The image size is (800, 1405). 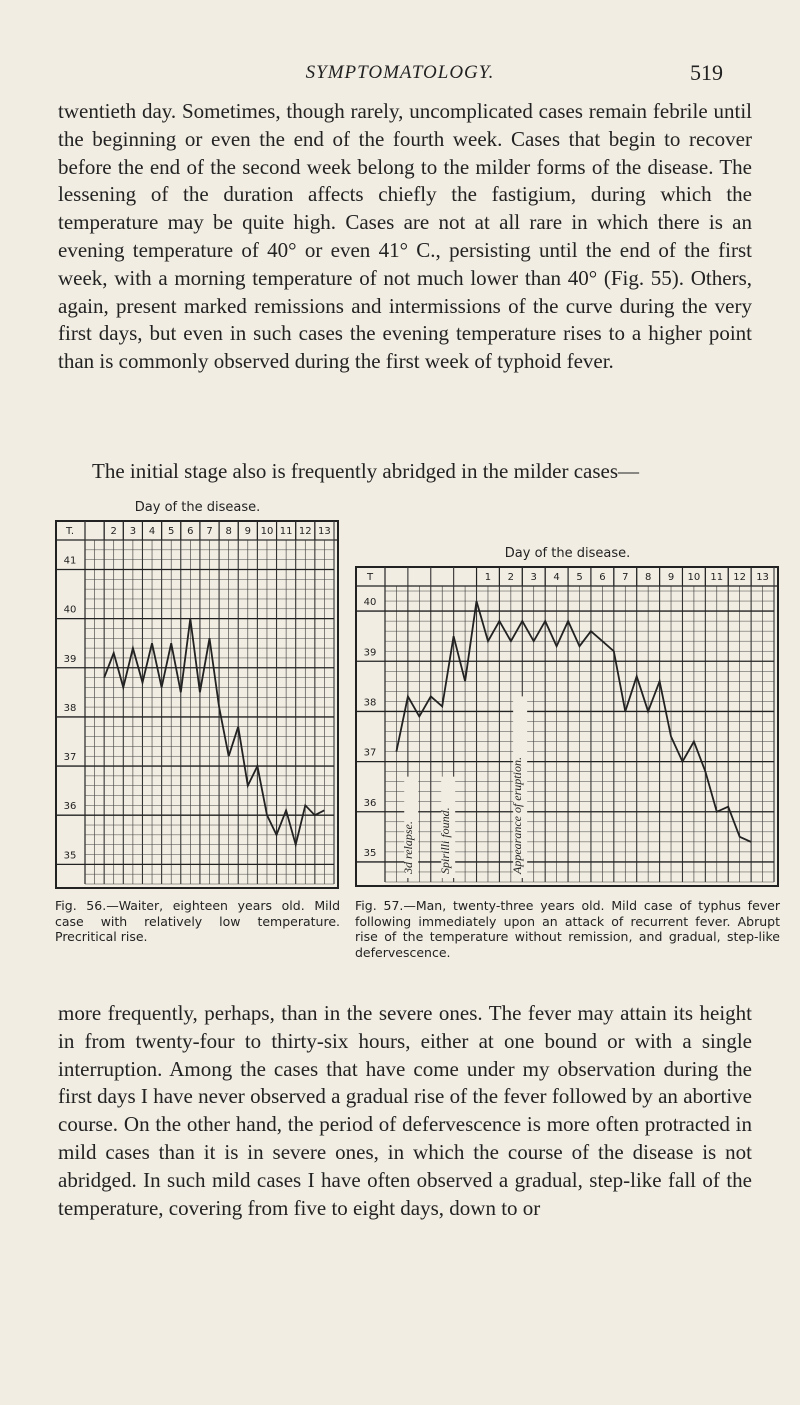 I want to click on y-header: T., so click(x=69, y=531).